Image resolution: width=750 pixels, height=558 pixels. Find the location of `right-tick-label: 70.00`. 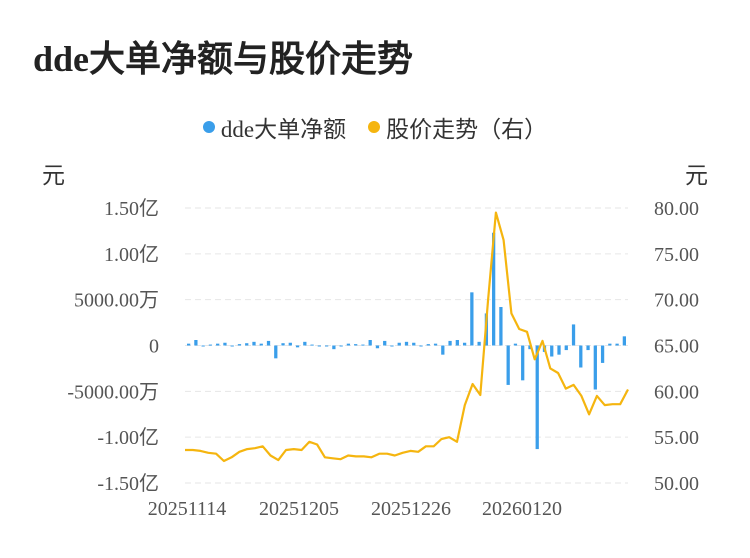

right-tick-label: 70.00 is located at coordinates (676, 301).